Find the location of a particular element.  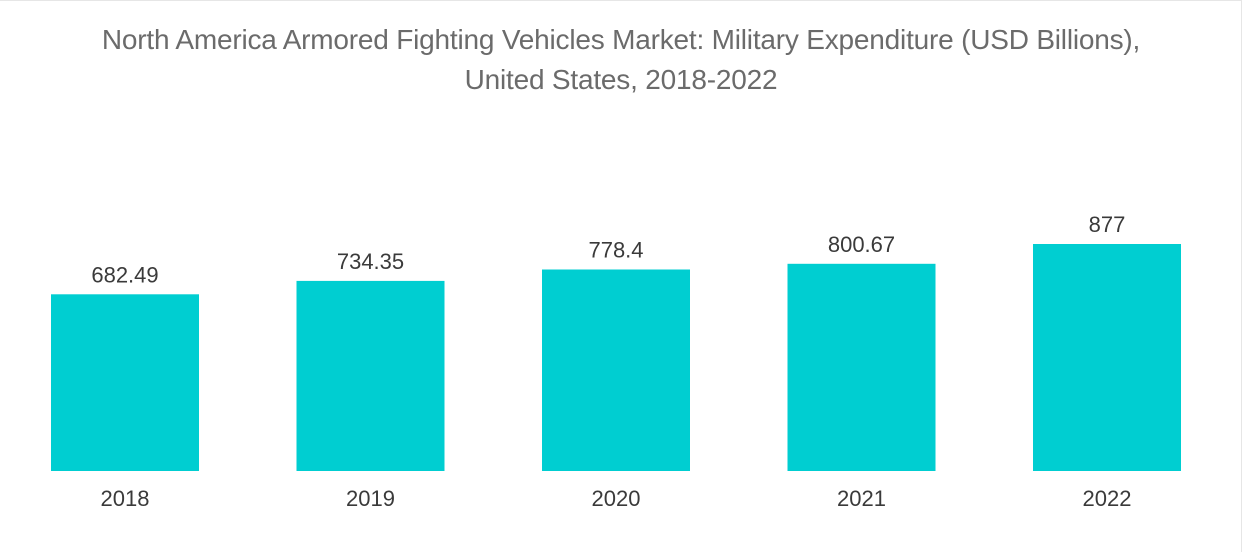

bar-2018 is located at coordinates (125, 382).